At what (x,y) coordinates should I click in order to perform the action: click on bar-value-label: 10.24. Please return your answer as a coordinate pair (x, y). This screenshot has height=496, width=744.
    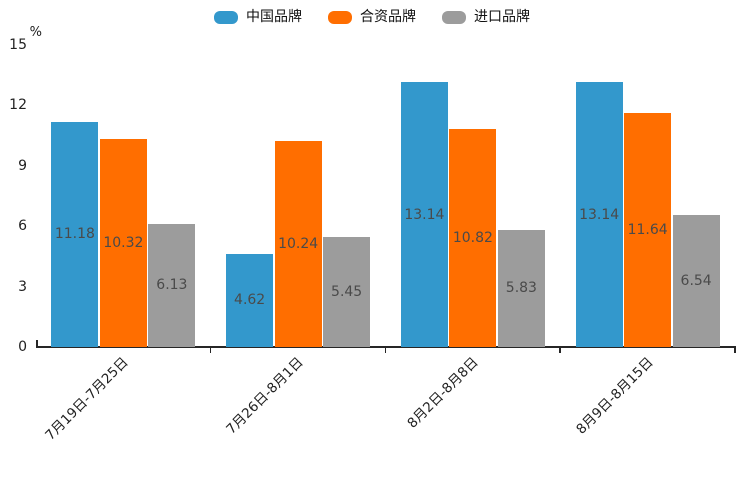
    Looking at the image, I should click on (298, 243).